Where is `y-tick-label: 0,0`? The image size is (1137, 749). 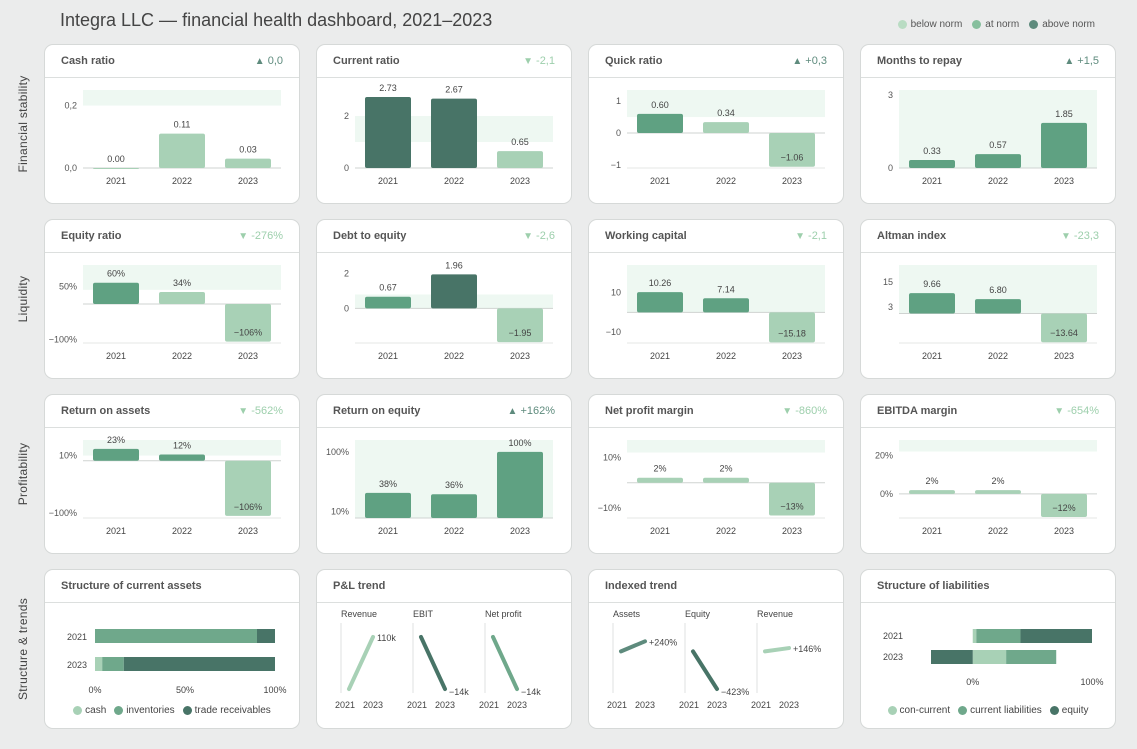
y-tick-label: 0,0 is located at coordinates (70, 168).